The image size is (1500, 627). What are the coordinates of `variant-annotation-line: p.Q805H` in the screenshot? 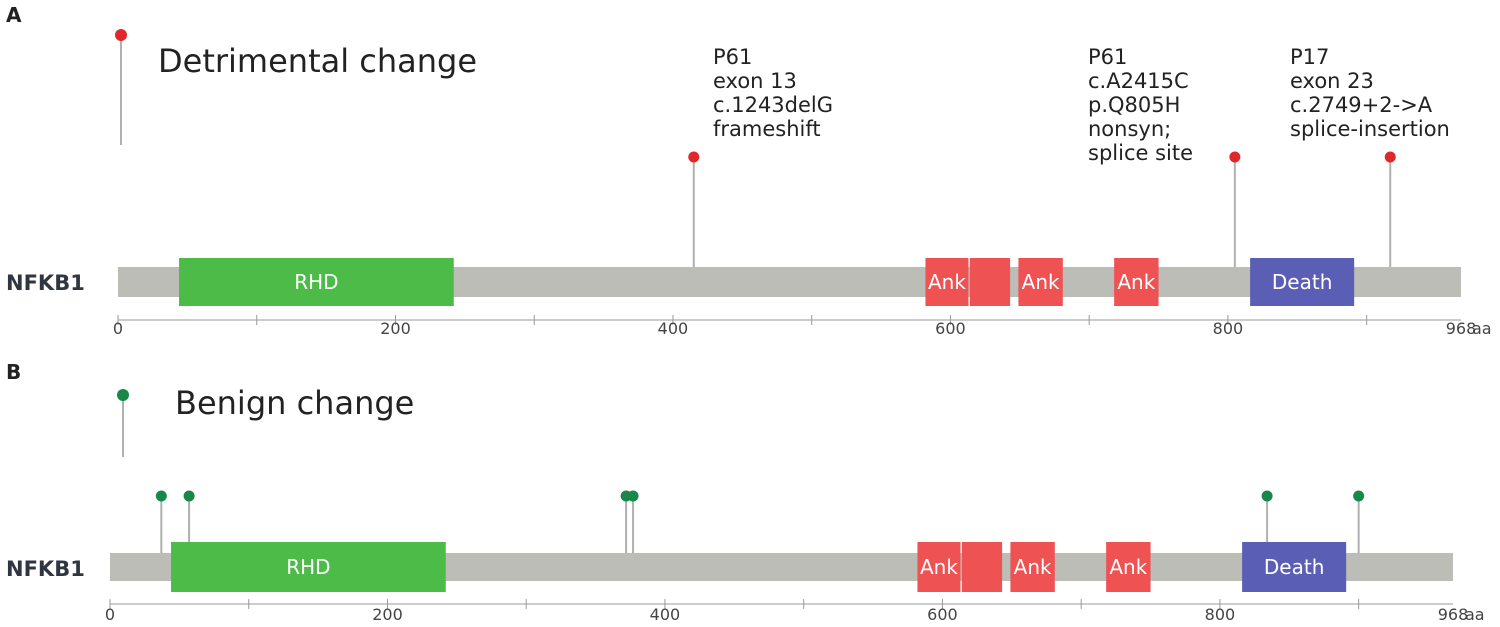 It's located at (1134, 105).